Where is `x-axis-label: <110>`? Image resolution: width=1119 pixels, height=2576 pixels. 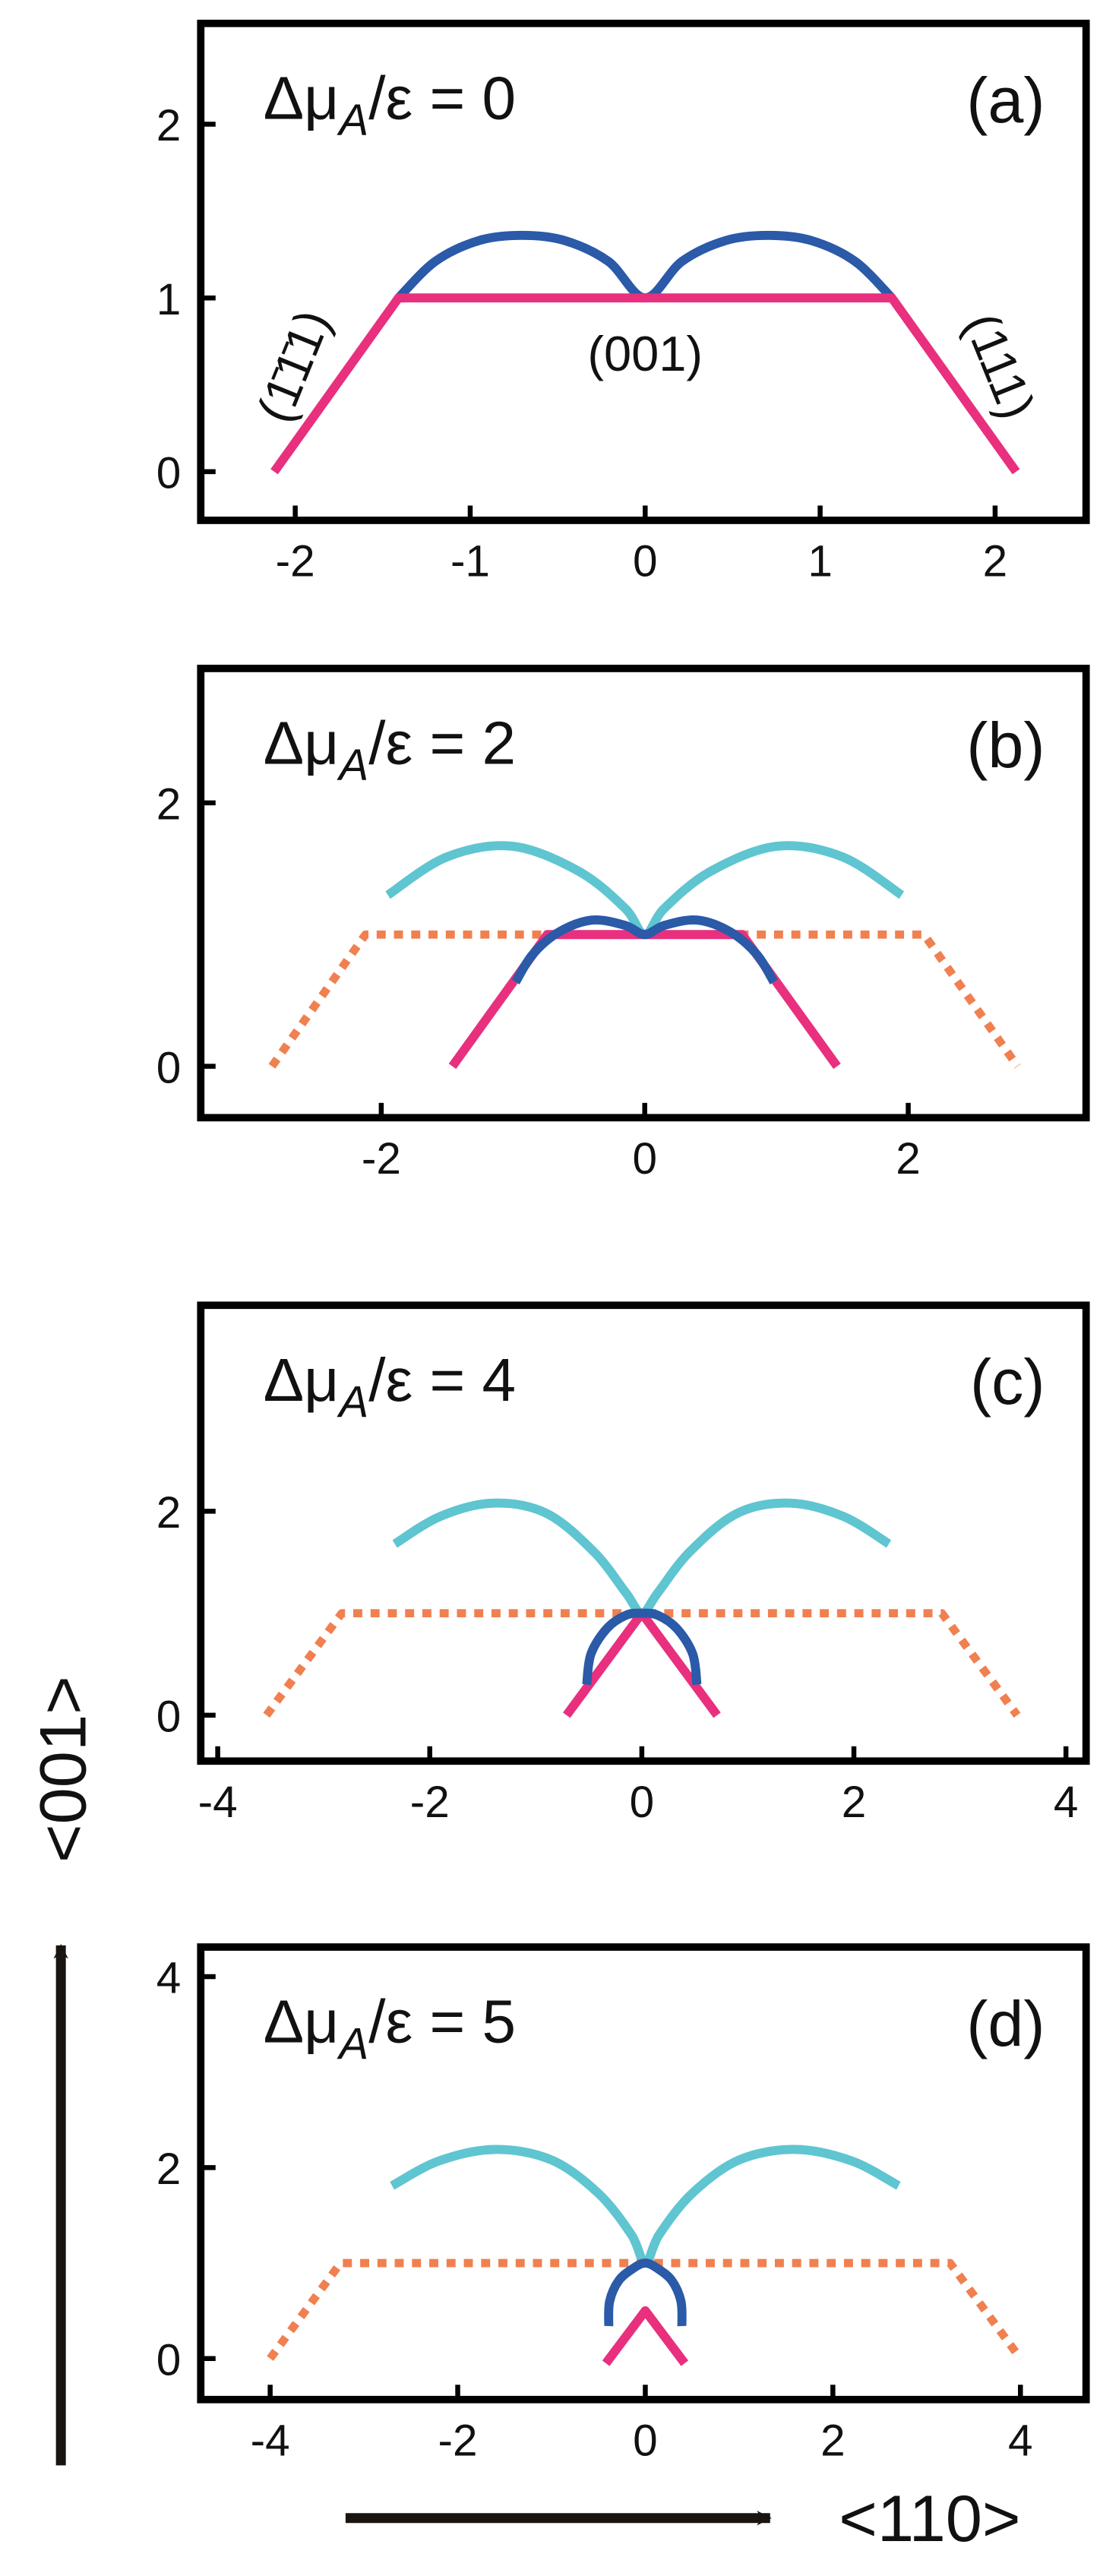
x-axis-label: <110> is located at coordinates (929, 2519).